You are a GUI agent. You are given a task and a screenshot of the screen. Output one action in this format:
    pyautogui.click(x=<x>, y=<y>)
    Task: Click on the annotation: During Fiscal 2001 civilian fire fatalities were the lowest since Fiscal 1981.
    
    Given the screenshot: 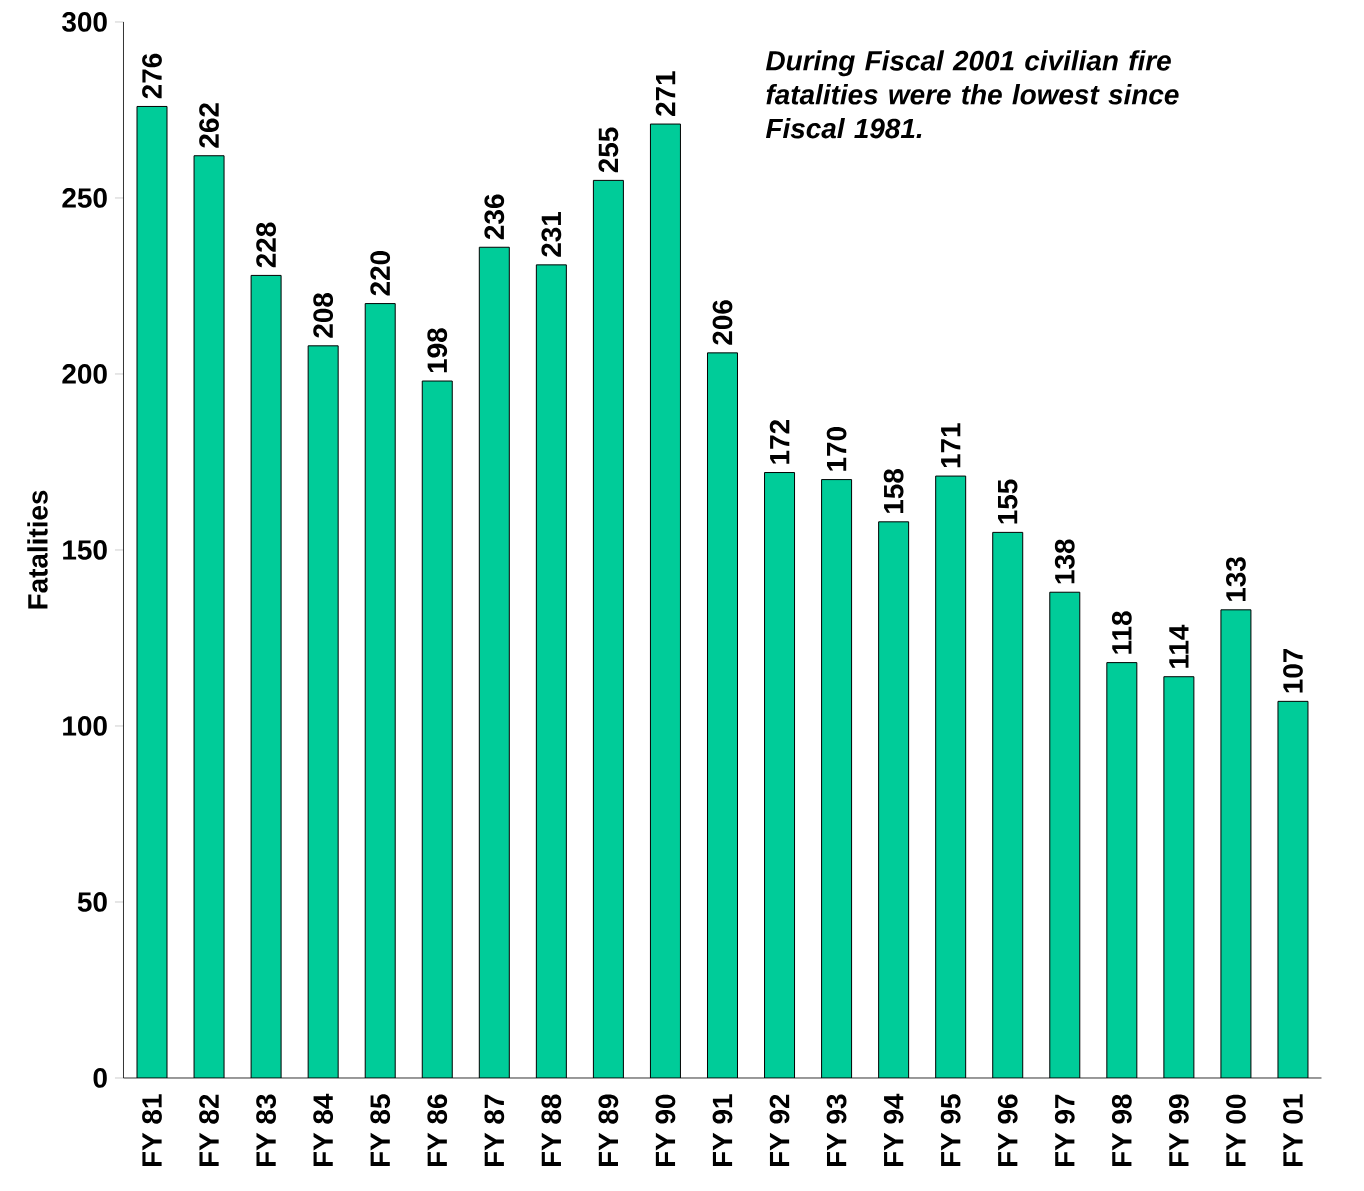 What is the action you would take?
    pyautogui.click(x=972, y=94)
    